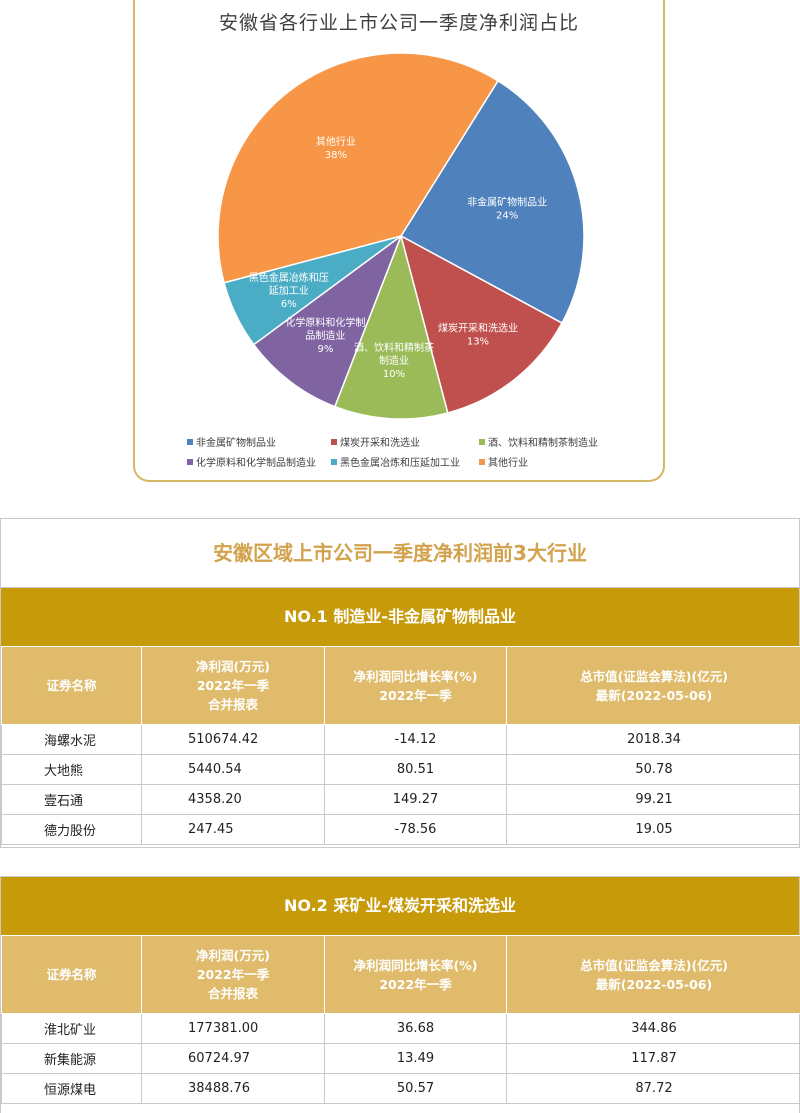  Describe the element at coordinates (233, 829) in the screenshot. I see `cell-profit: 247.45` at that location.